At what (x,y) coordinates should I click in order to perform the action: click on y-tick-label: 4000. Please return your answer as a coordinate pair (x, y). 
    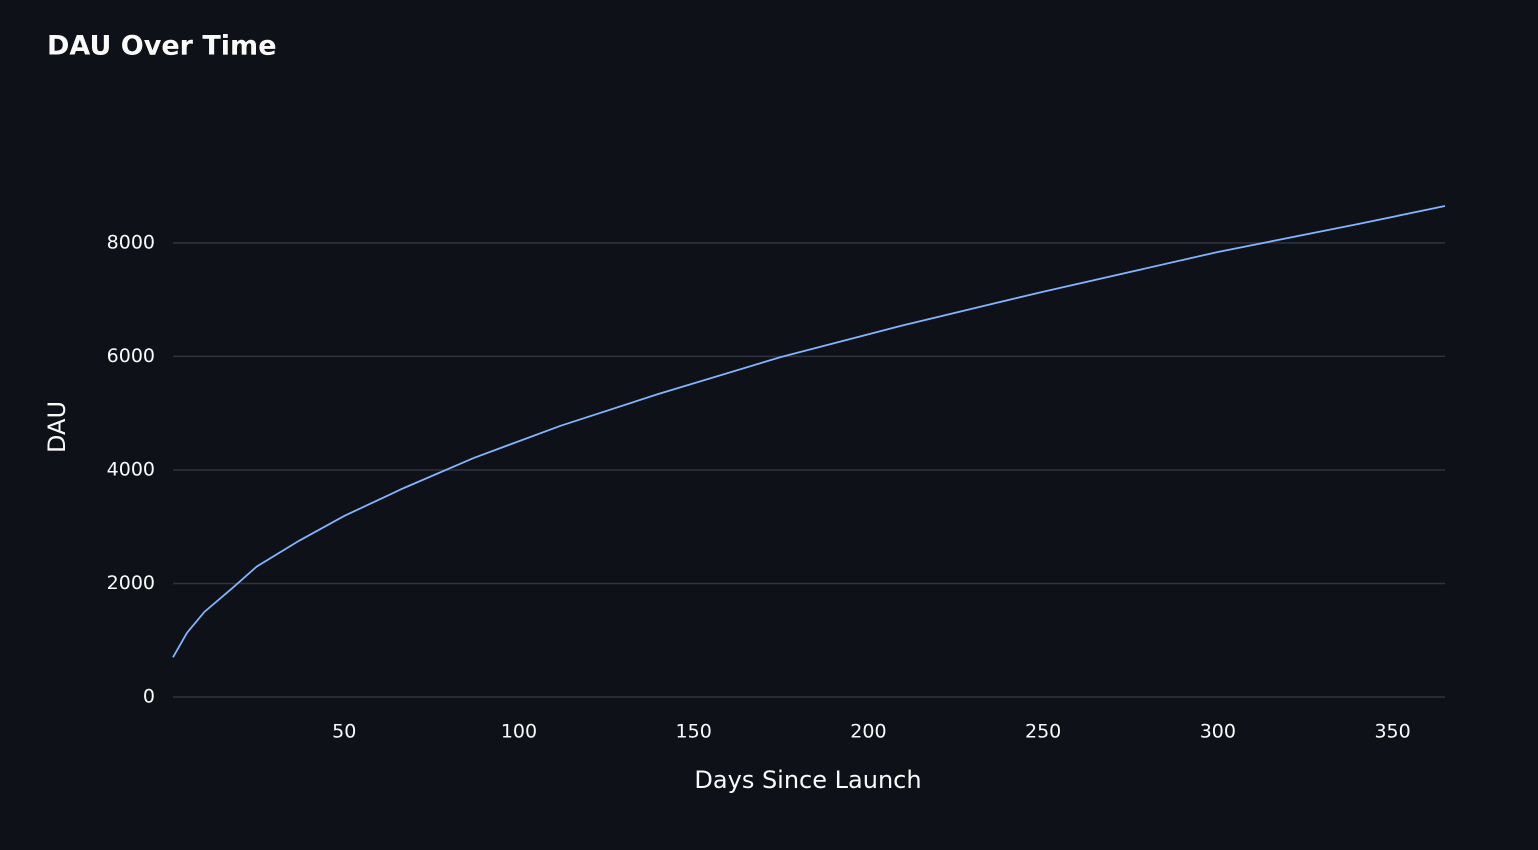
    Looking at the image, I should click on (131, 469).